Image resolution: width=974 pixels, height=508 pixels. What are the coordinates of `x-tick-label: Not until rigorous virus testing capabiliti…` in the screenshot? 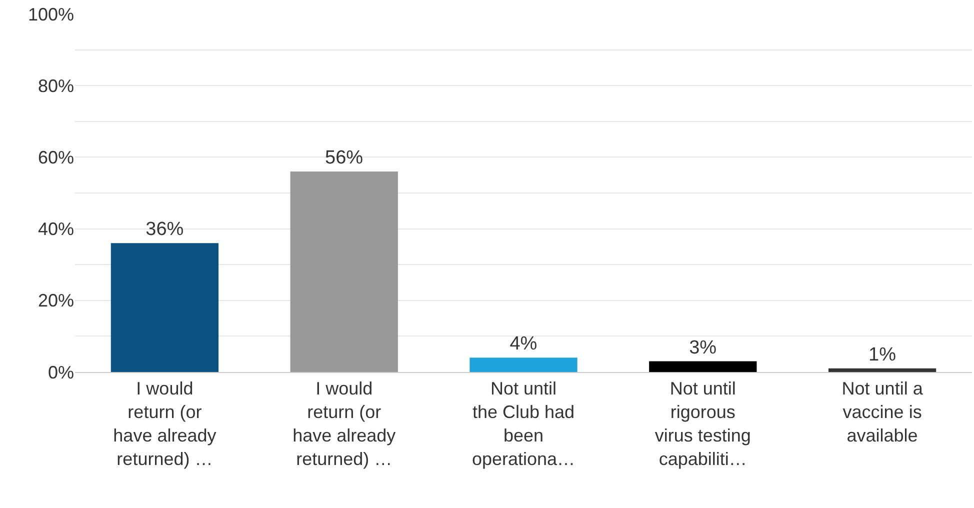 It's located at (702, 423).